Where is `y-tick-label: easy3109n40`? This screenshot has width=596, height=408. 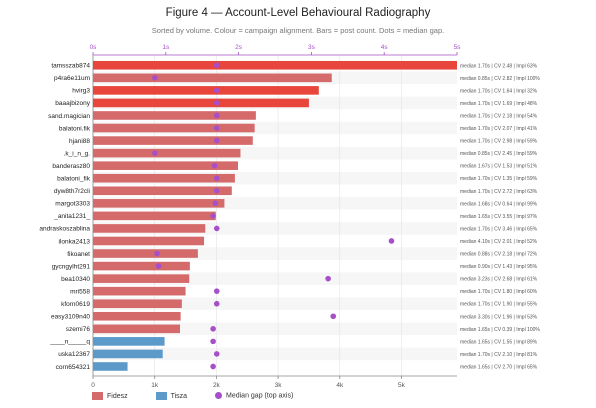
y-tick-label: easy3109n40 is located at coordinates (70, 317).